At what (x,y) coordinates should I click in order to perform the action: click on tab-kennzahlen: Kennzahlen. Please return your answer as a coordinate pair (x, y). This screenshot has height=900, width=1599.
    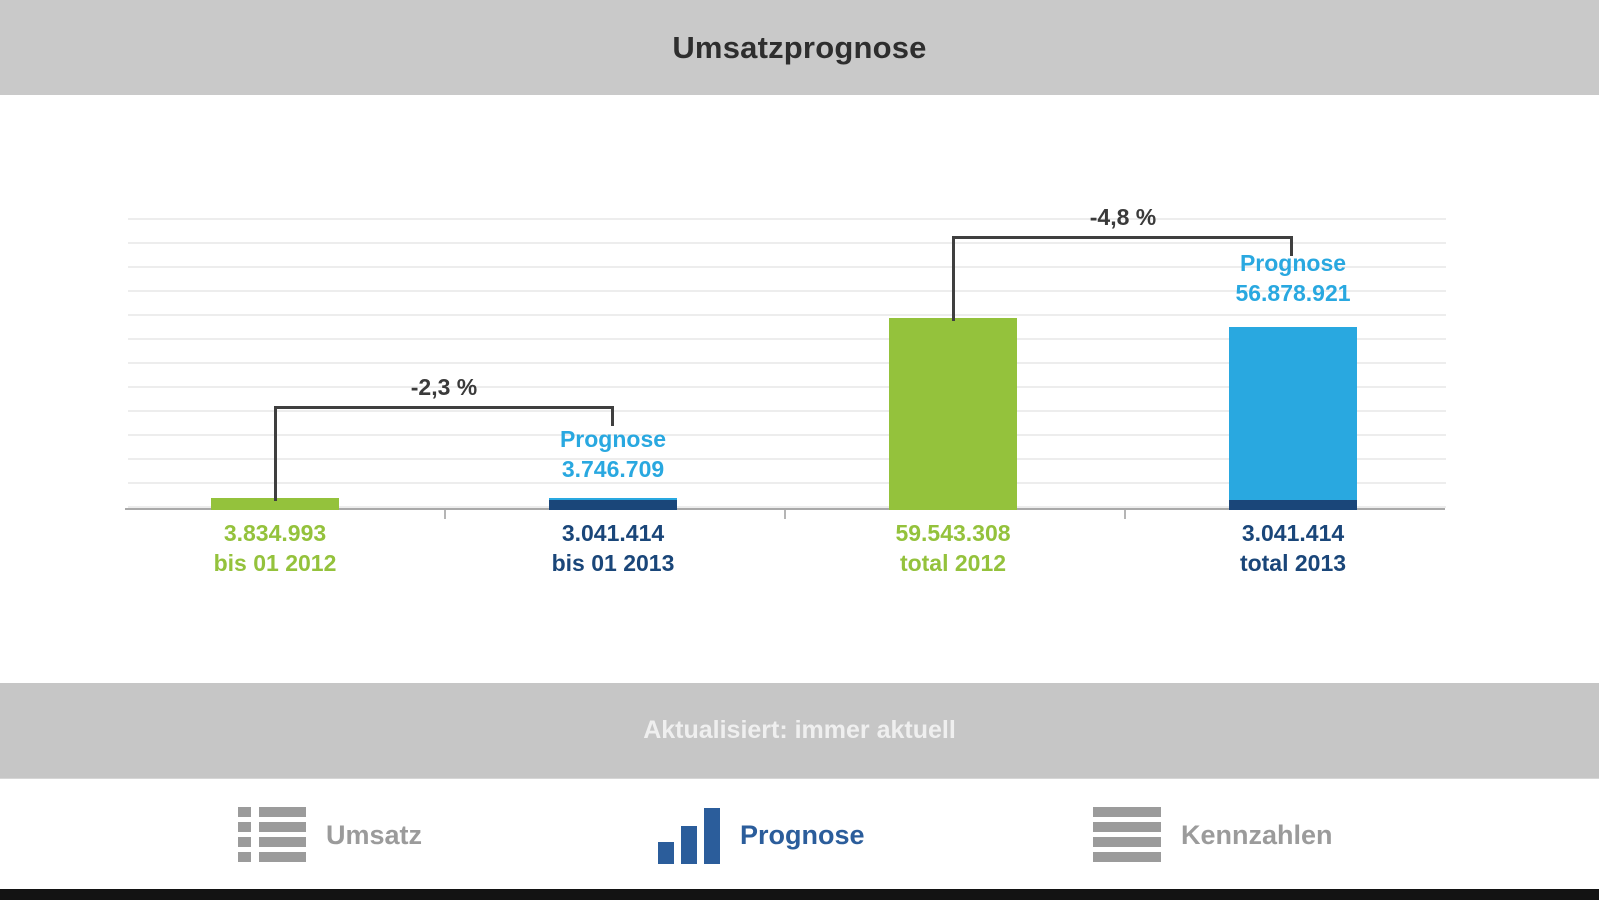
    Looking at the image, I should click on (1213, 835).